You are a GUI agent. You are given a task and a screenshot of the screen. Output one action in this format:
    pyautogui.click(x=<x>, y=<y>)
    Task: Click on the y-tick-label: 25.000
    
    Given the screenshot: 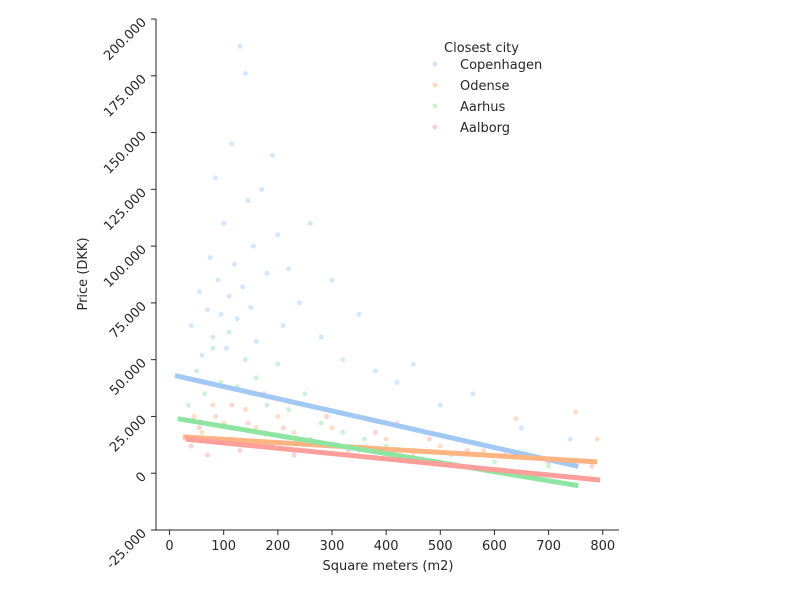 What is the action you would take?
    pyautogui.click(x=128, y=434)
    